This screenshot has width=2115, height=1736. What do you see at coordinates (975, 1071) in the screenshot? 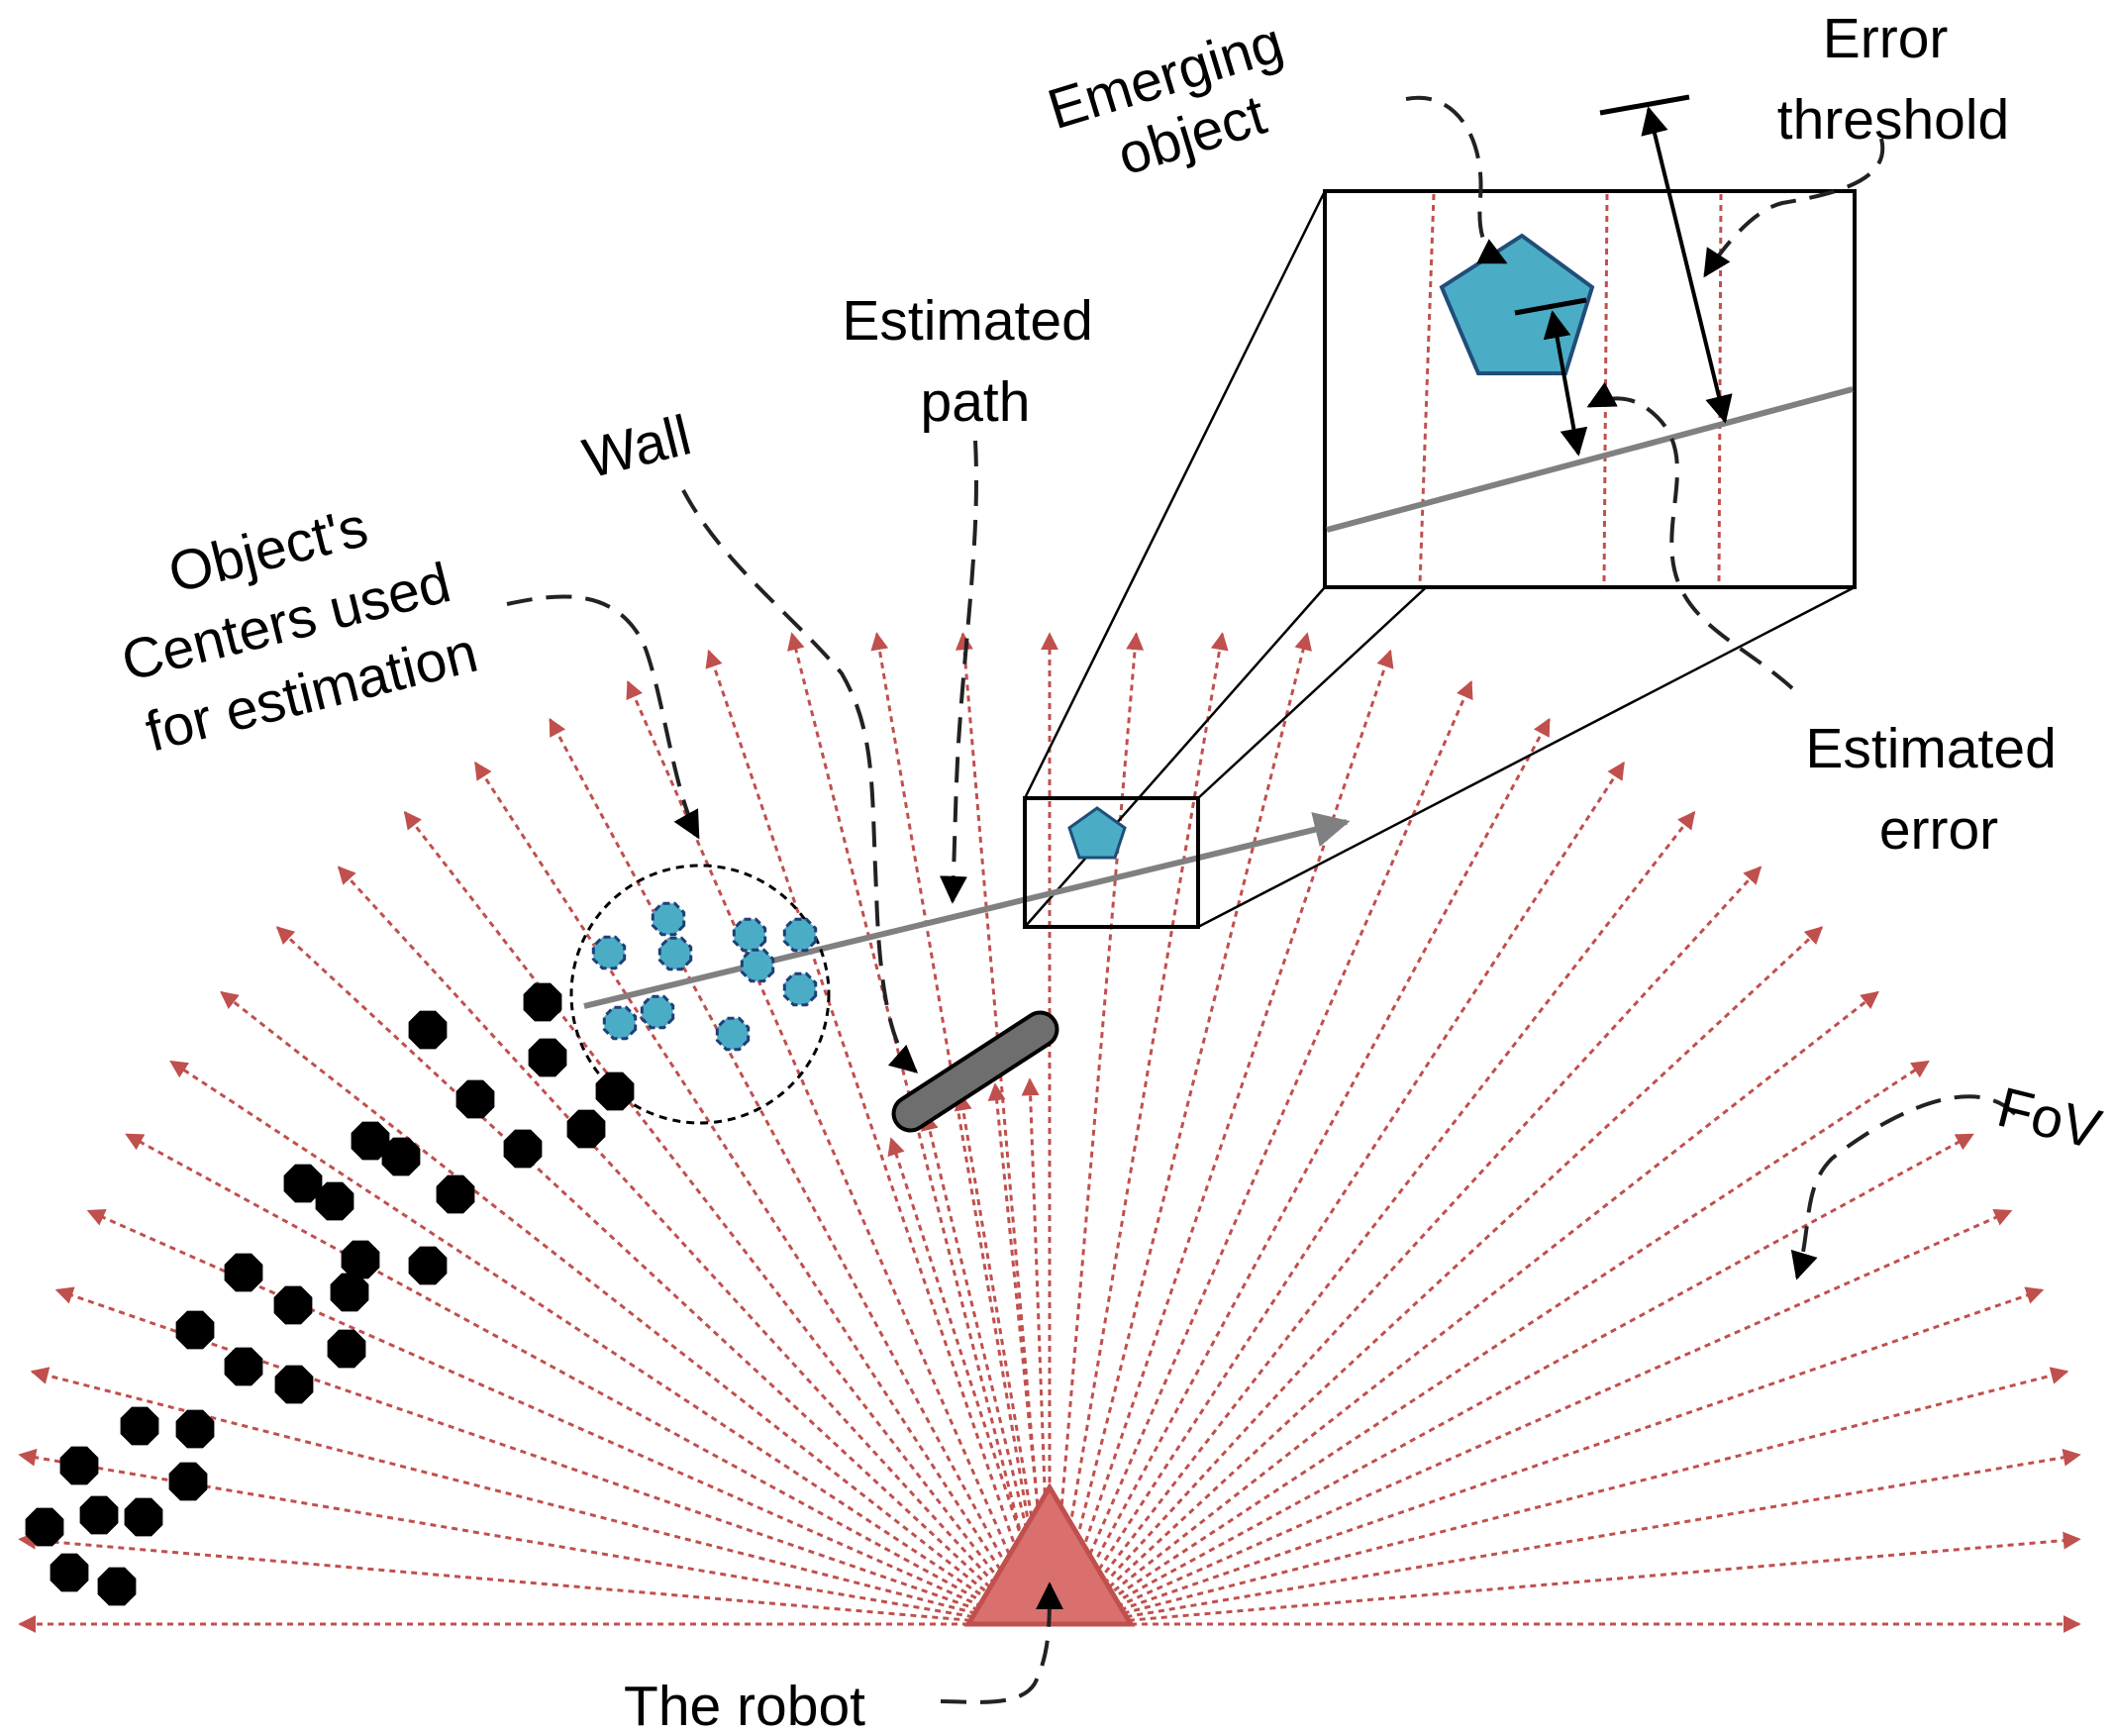
I see `wall-icon` at bounding box center [975, 1071].